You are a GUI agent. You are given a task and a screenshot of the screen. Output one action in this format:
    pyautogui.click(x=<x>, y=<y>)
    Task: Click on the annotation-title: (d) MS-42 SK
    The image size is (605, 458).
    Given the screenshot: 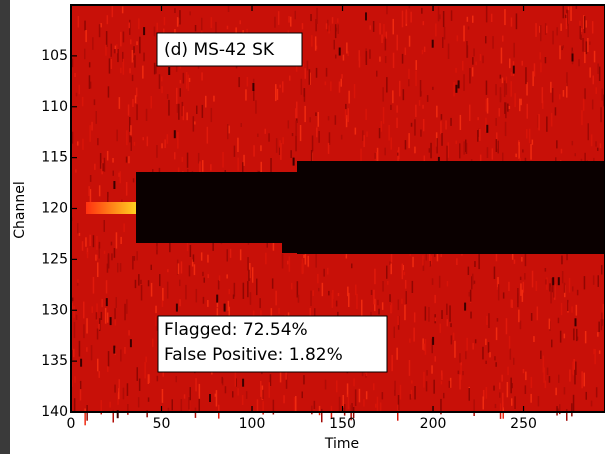 What is the action you would take?
    pyautogui.click(x=229, y=49)
    